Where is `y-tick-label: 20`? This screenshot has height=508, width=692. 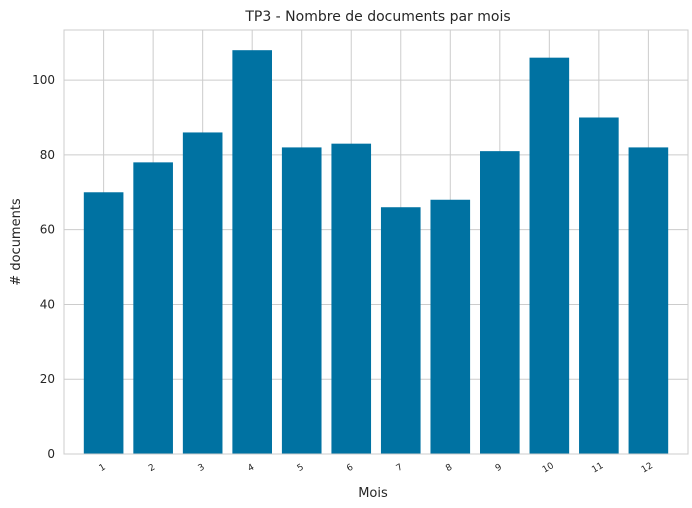 y-tick-label: 20 is located at coordinates (47, 379).